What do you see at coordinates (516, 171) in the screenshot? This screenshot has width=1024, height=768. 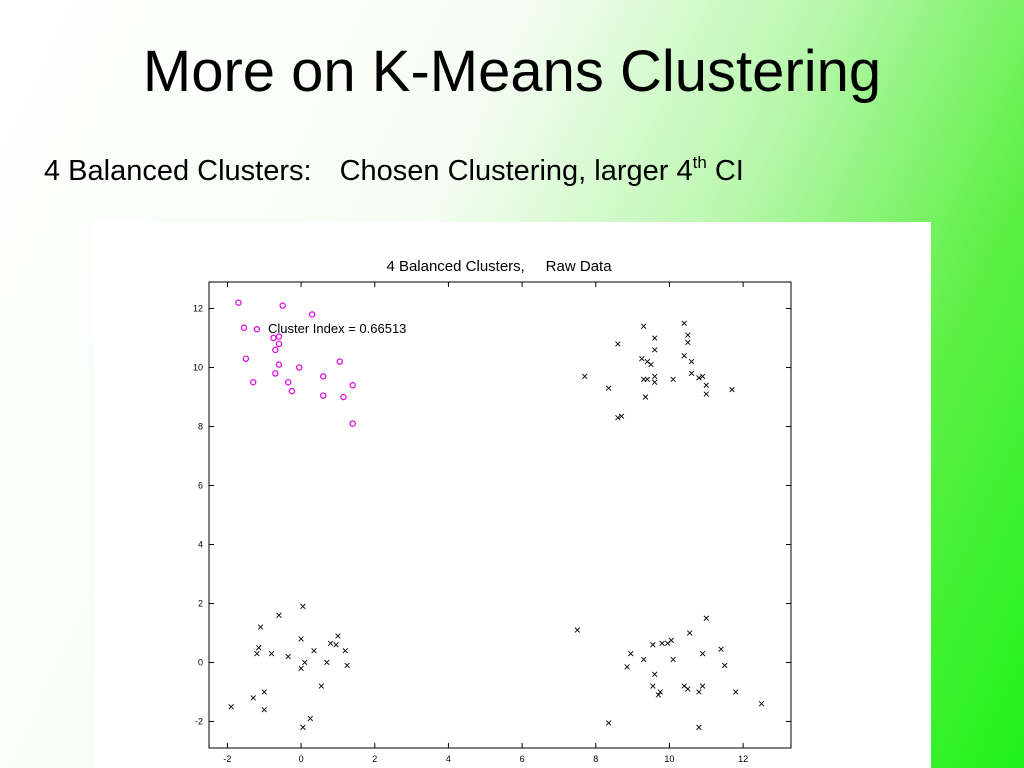 I see `subtitle-right: Chosen Clustering, larger 4` at bounding box center [516, 171].